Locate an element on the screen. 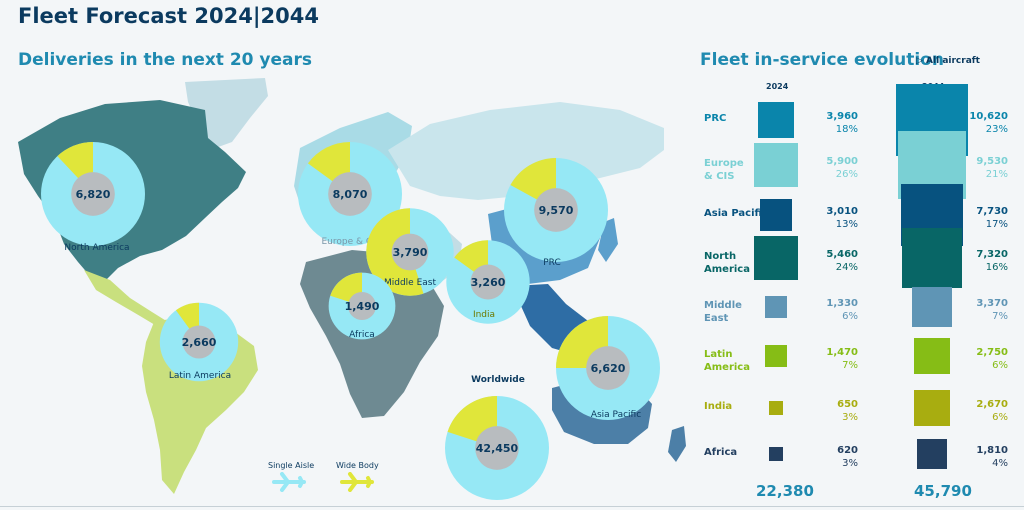  market-name-label: Africa is located at coordinates (362, 335).